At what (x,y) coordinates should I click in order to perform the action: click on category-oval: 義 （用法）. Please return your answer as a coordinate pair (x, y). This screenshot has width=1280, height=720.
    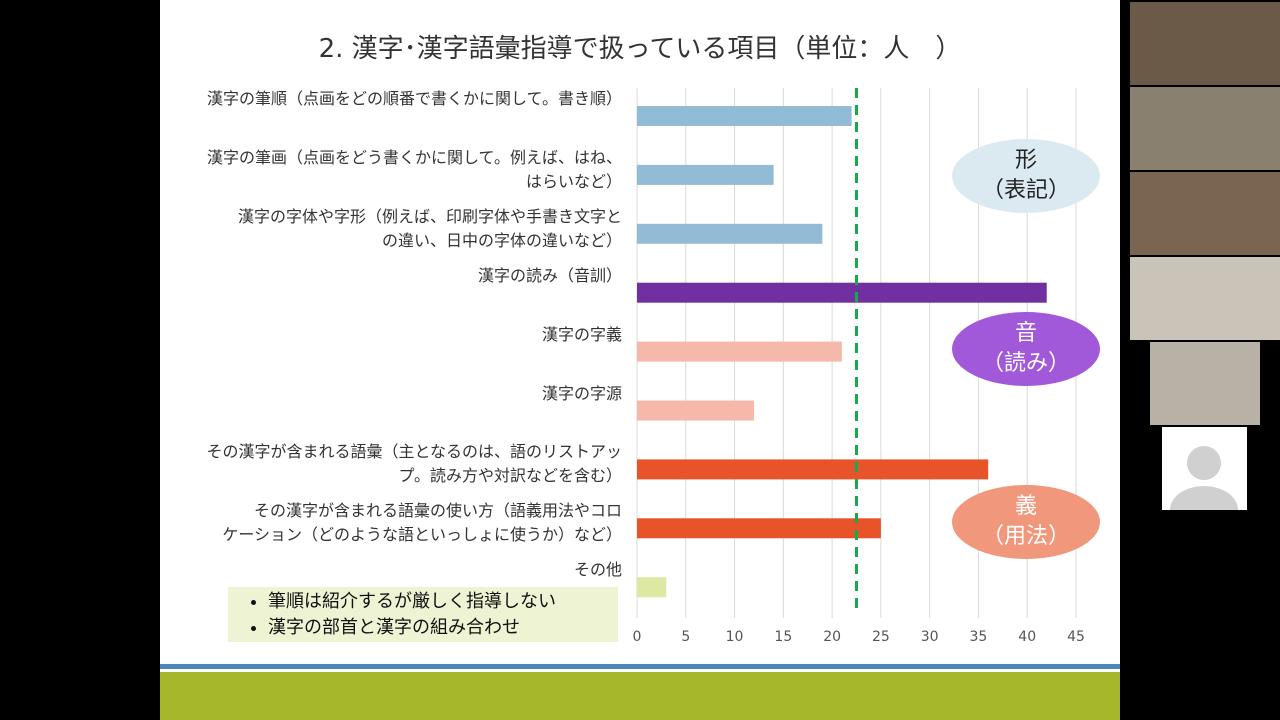
    Looking at the image, I should click on (1026, 522).